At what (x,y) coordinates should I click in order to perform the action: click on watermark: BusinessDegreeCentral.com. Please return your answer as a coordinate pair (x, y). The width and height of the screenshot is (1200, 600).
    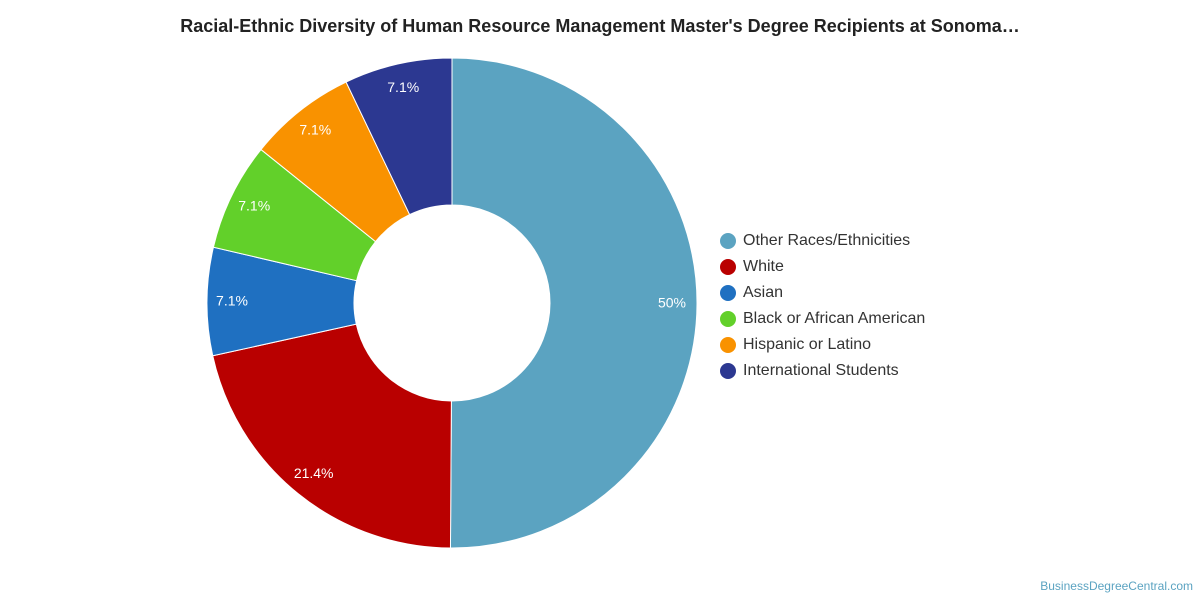
    Looking at the image, I should click on (1116, 586).